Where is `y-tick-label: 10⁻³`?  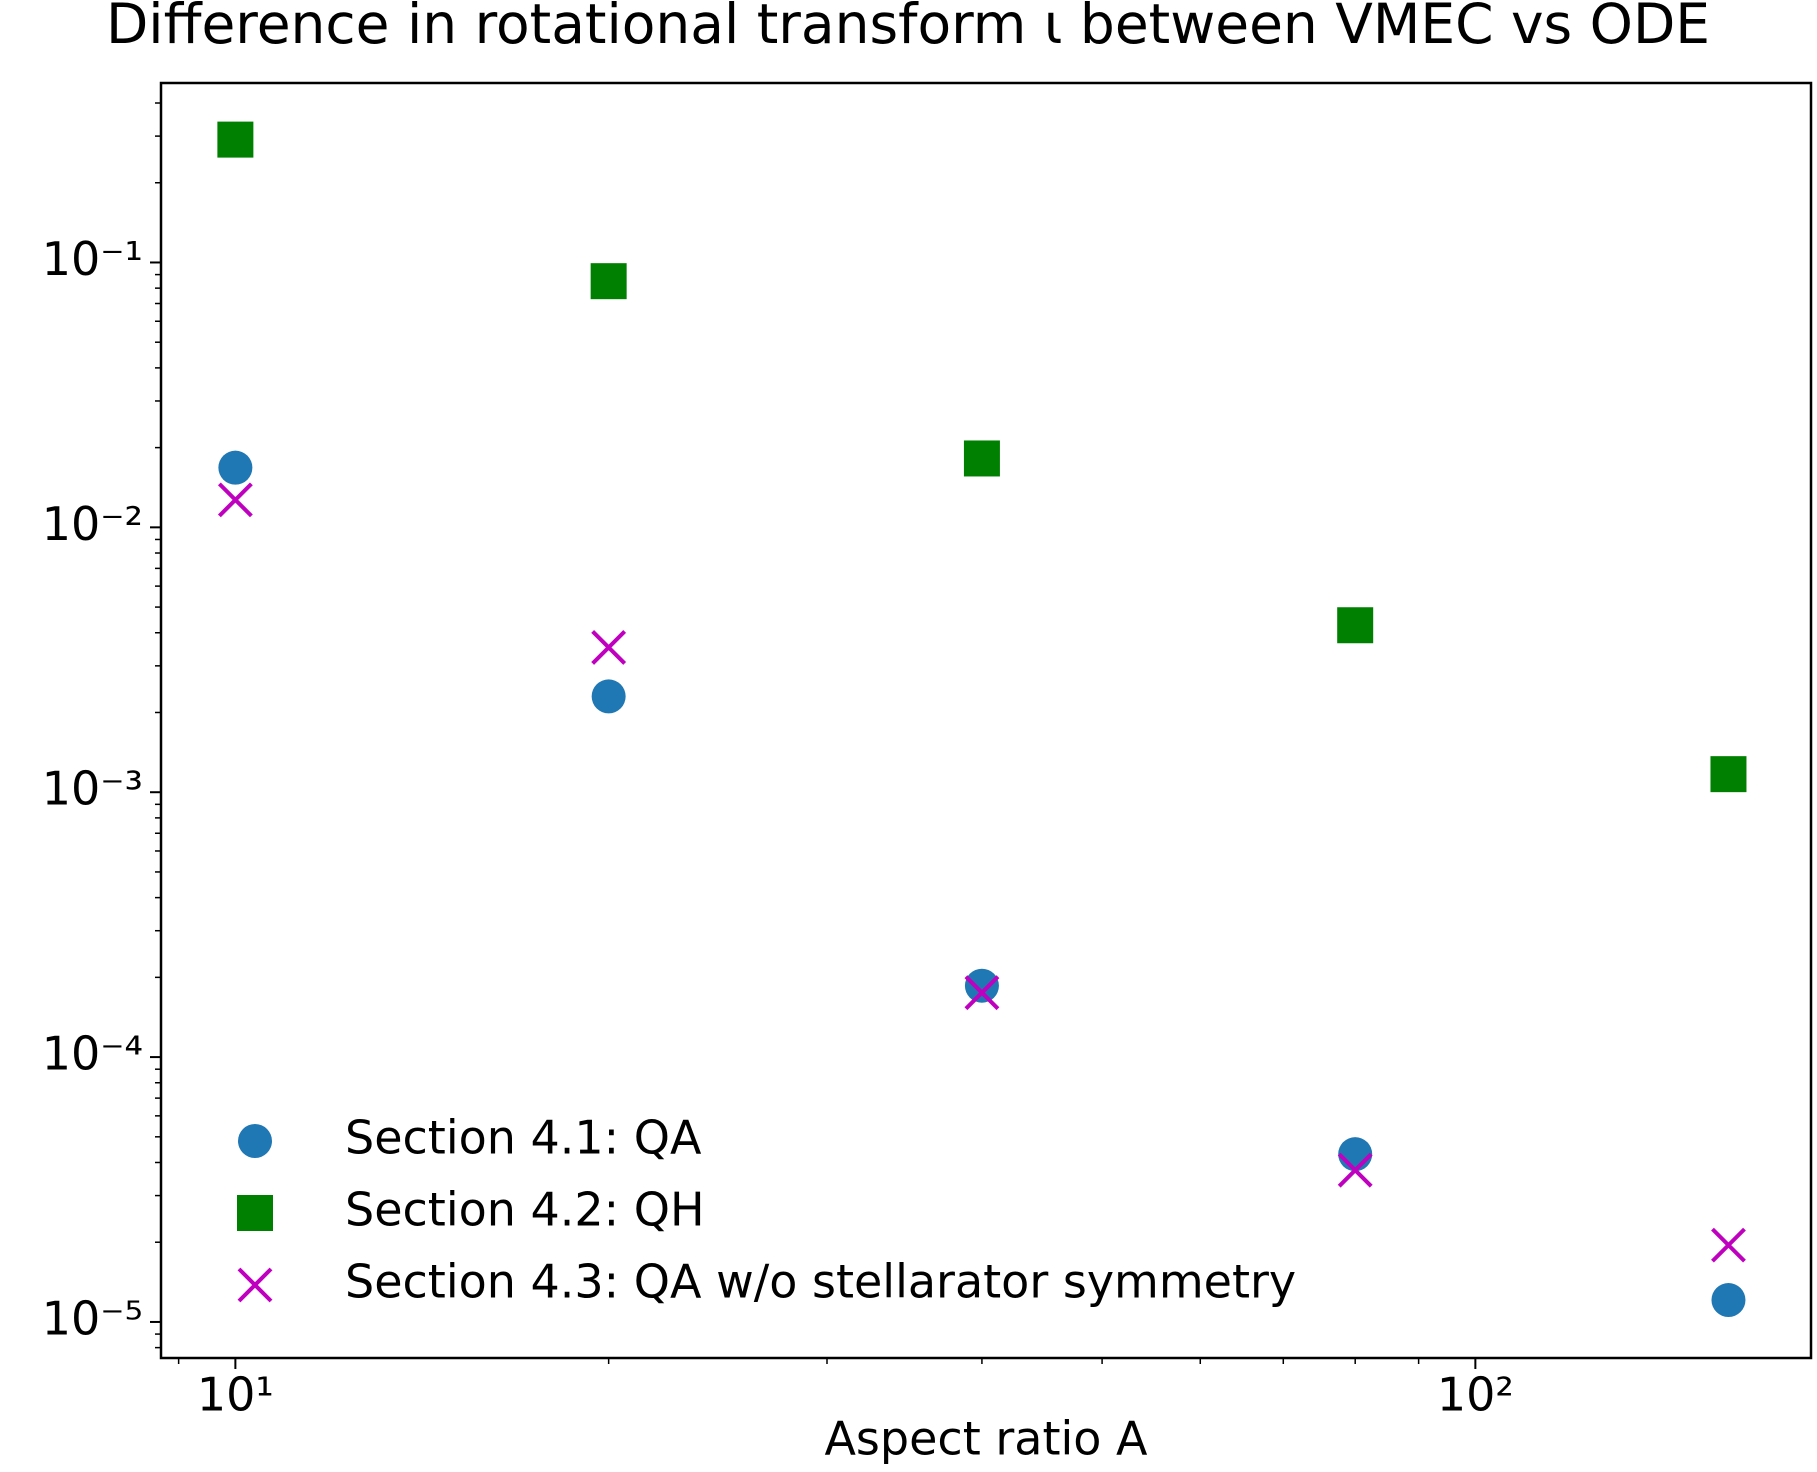
y-tick-label: 10⁻³ is located at coordinates (92, 789).